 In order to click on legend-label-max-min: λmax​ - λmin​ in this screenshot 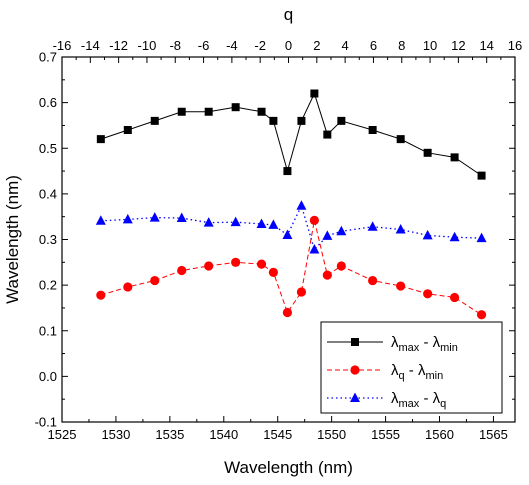, I will do `click(424, 344)`.